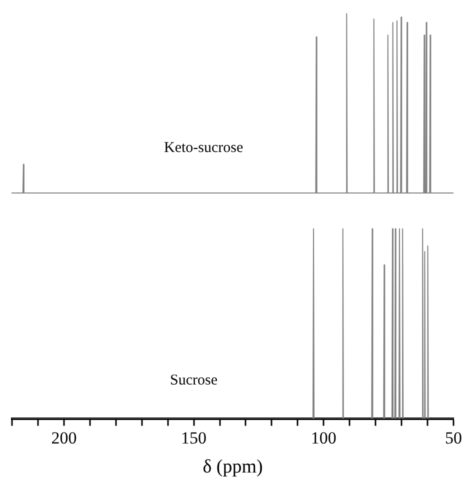  What do you see at coordinates (194, 438) in the screenshot?
I see `x-tick-label: 150` at bounding box center [194, 438].